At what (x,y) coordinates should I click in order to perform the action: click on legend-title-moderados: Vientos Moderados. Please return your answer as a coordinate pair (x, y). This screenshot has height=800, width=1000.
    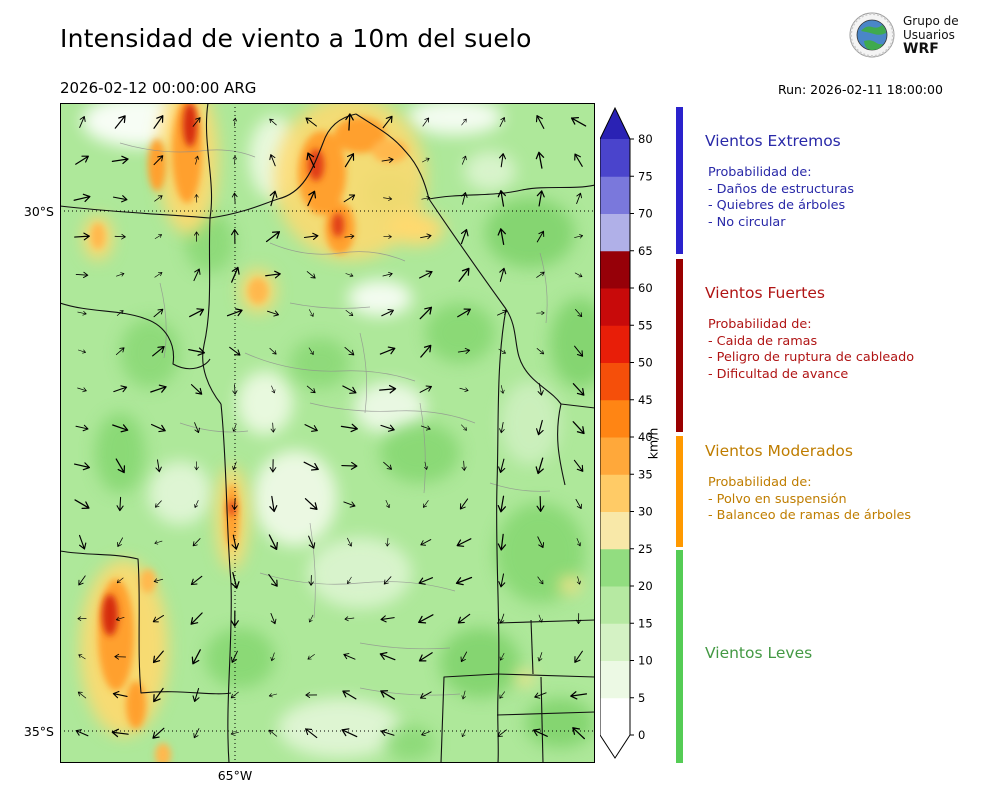
    Looking at the image, I should click on (779, 451).